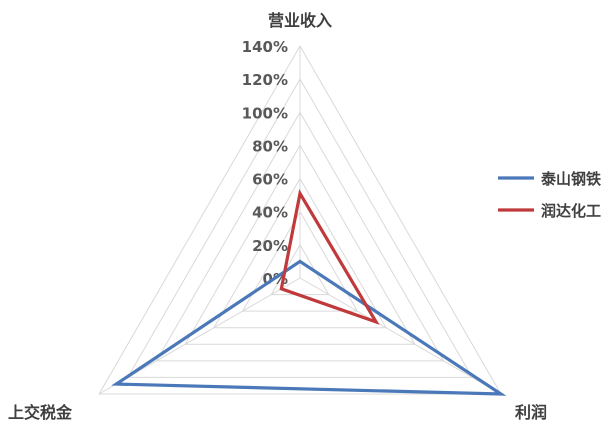 This screenshot has width=615, height=426. I want to click on legend-label: 润达化工, so click(571, 211).